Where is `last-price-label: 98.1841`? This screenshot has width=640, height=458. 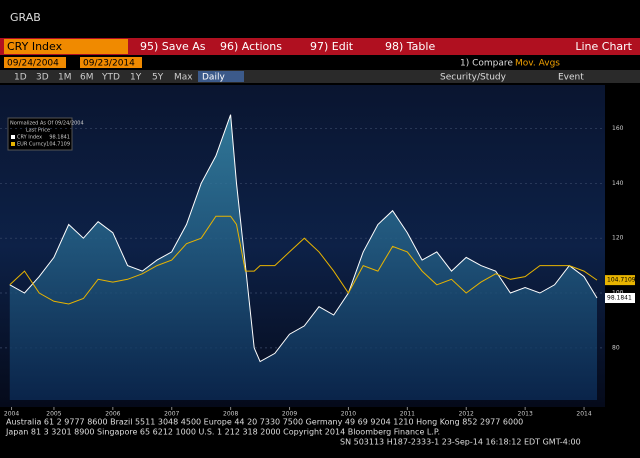 last-price-label: 98.1841 is located at coordinates (619, 298).